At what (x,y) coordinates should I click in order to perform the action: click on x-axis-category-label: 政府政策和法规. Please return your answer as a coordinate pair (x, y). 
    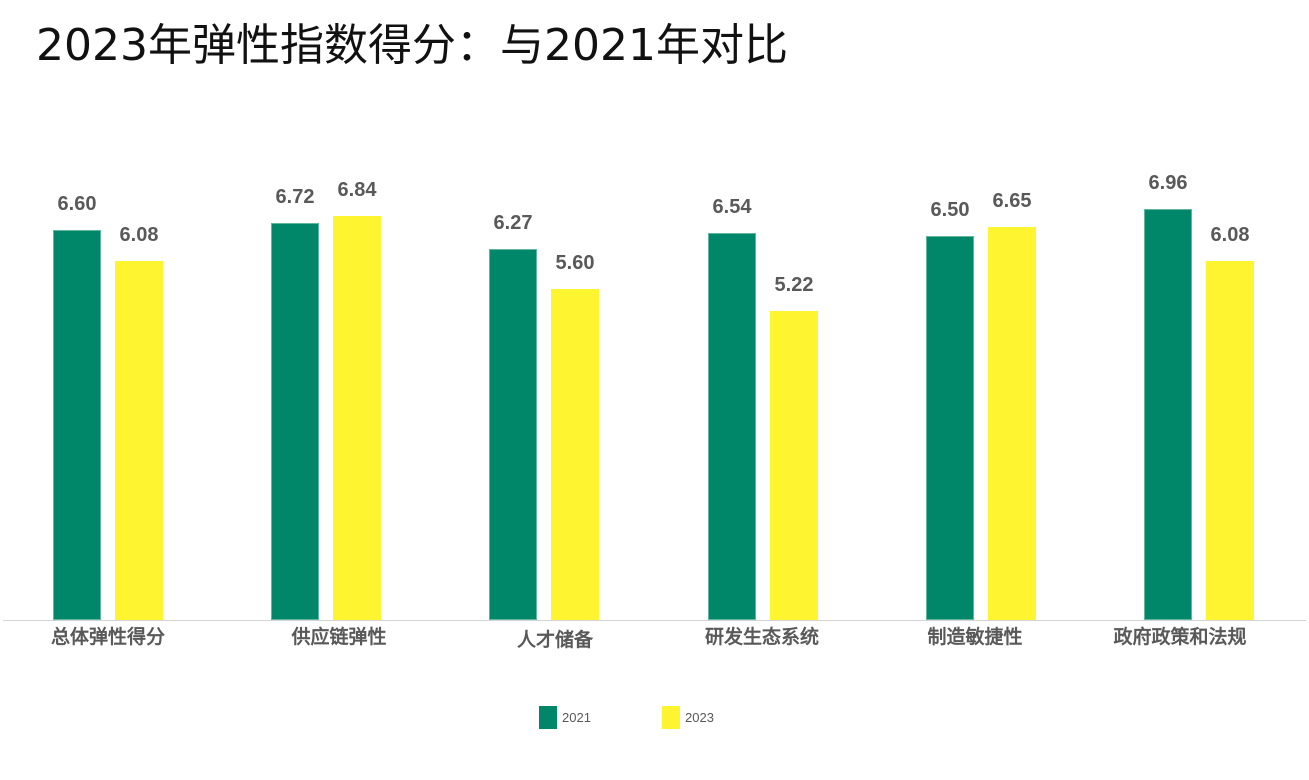
    Looking at the image, I should click on (1180, 637).